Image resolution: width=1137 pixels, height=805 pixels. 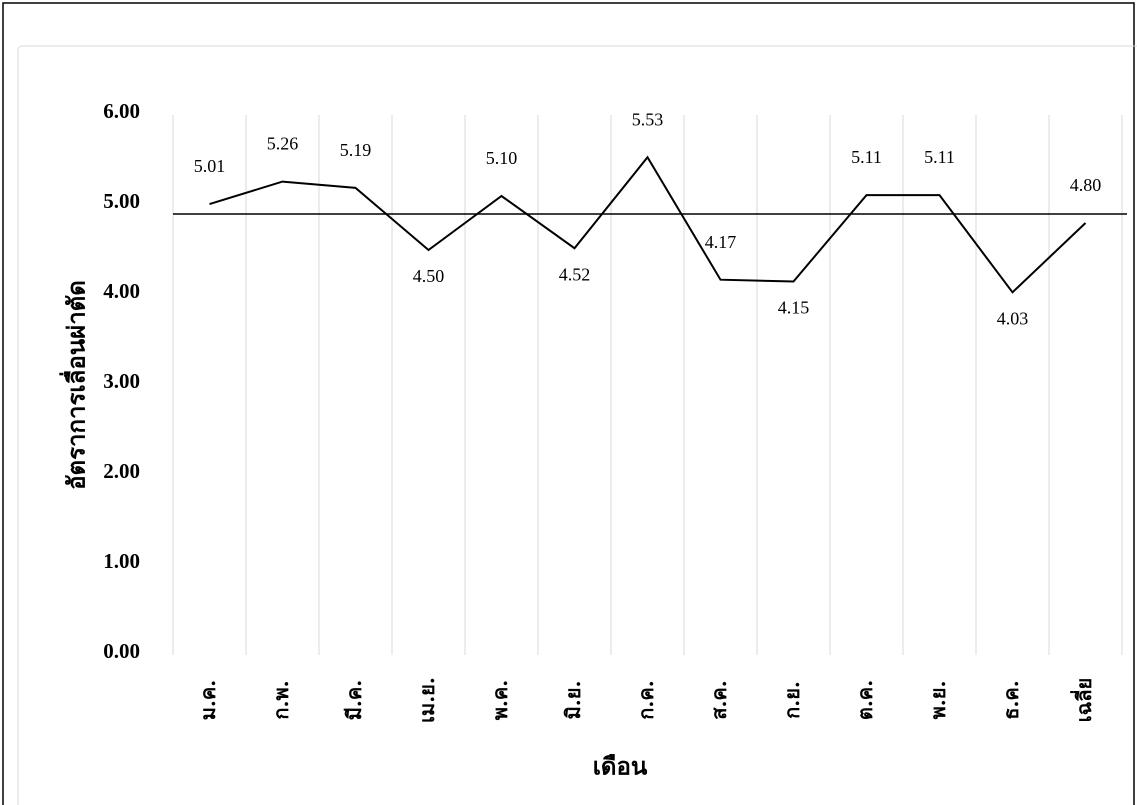 I want to click on x-tick-label: ธ.ค., so click(x=1011, y=700).